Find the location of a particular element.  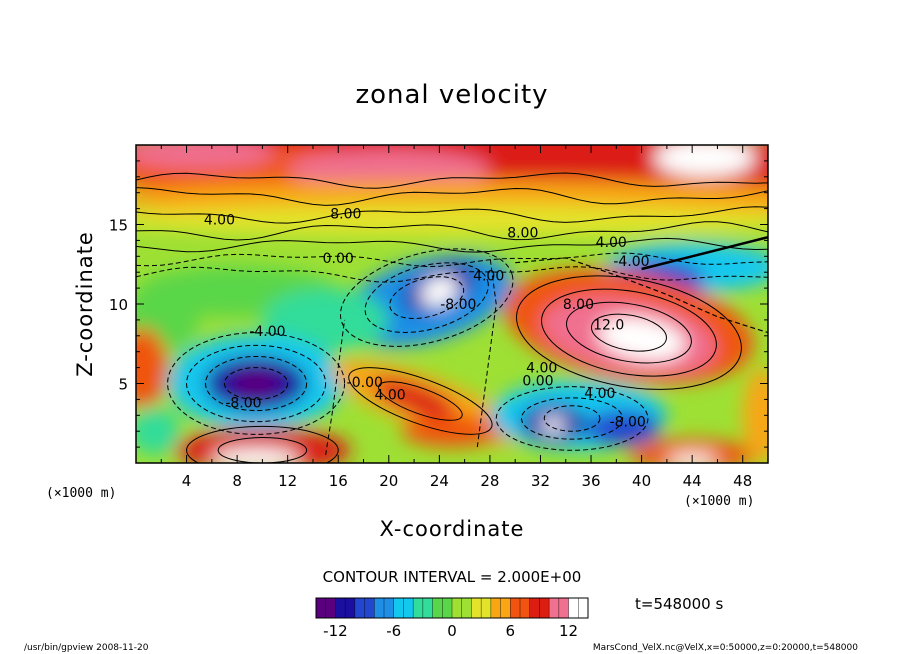

y-tick-label: 5 is located at coordinates (123, 385).